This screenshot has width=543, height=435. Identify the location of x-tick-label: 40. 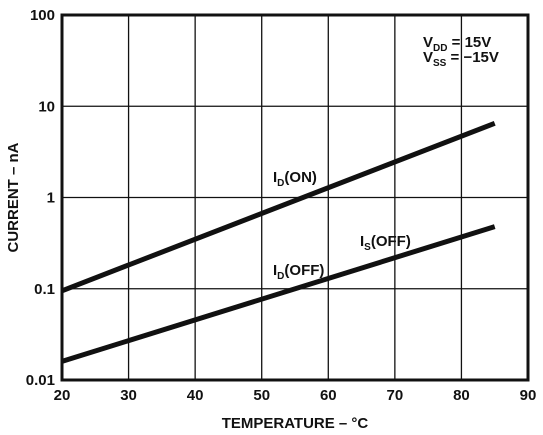
(195, 395).